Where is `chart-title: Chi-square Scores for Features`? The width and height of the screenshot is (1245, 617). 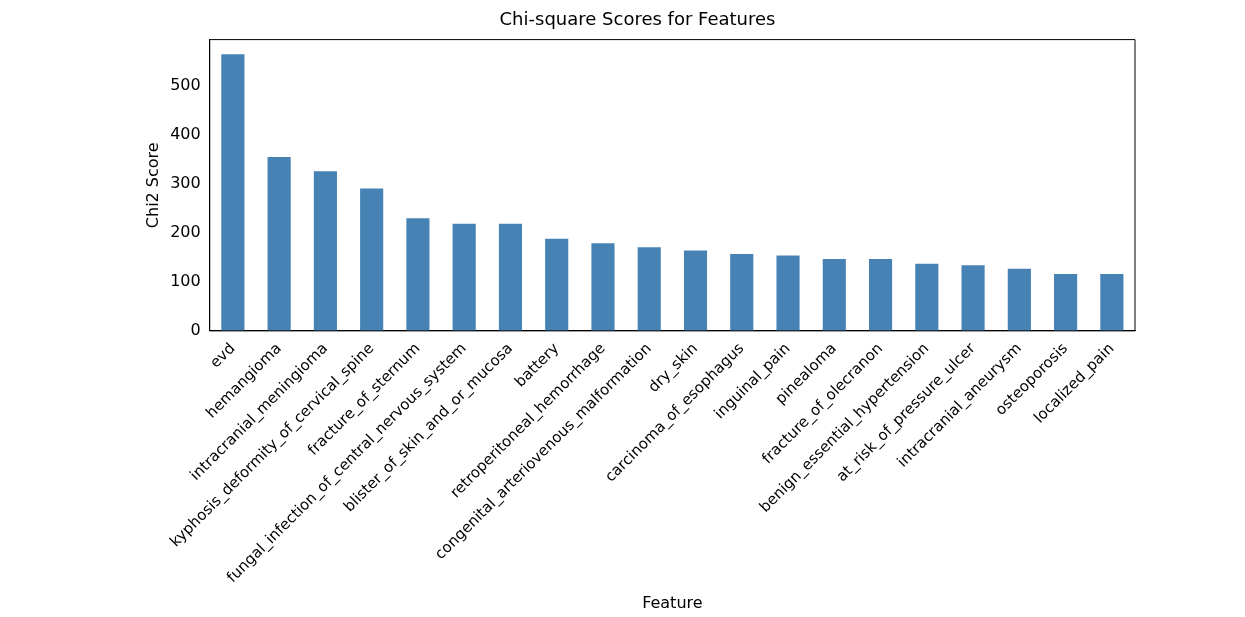 chart-title: Chi-square Scores for Features is located at coordinates (637, 19).